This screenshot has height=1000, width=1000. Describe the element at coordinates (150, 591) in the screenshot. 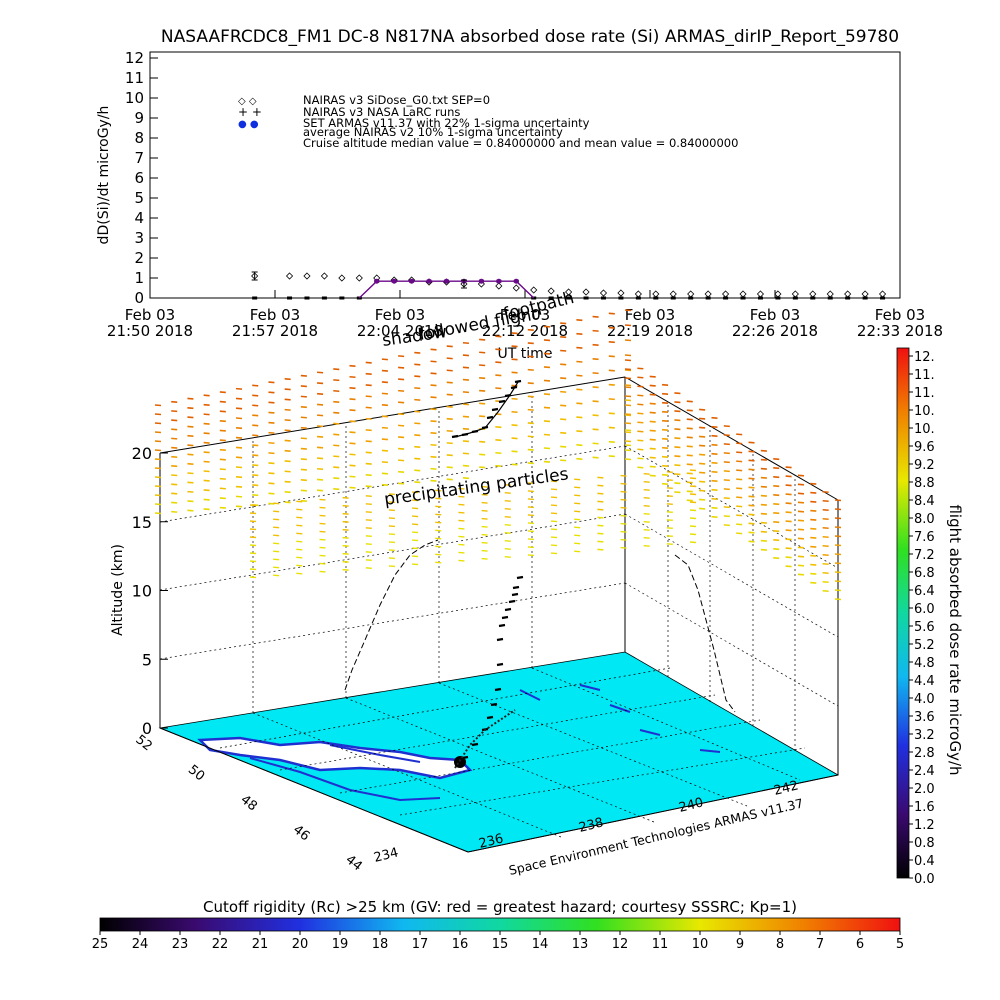

I see `altitude-axis: 0 5 10 15 20` at that location.